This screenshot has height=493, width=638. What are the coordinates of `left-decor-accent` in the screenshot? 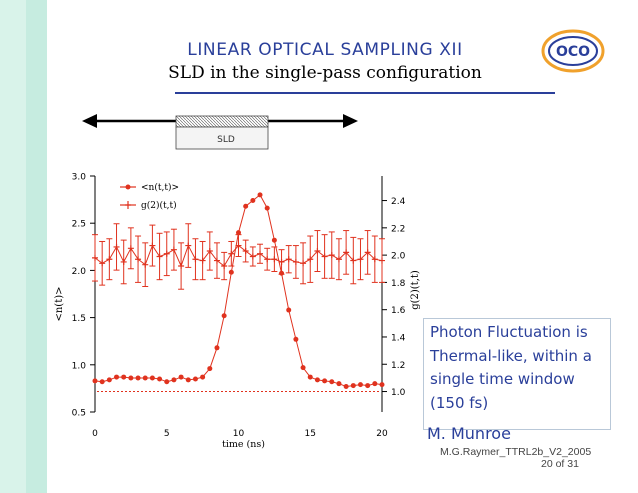 It's located at (36, 246).